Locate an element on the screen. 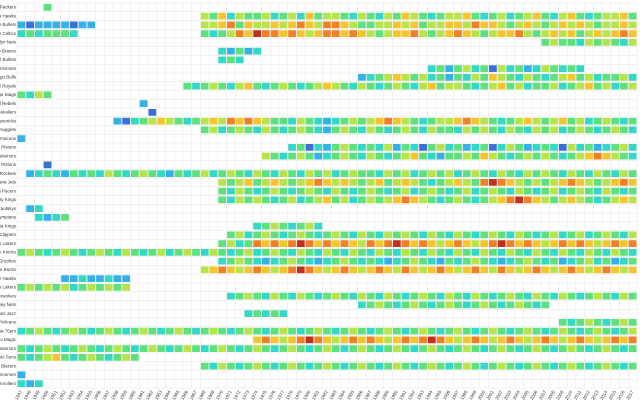 The width and height of the screenshot is (640, 400). row-label: Philadelphia 76ers is located at coordinates (8, 330).